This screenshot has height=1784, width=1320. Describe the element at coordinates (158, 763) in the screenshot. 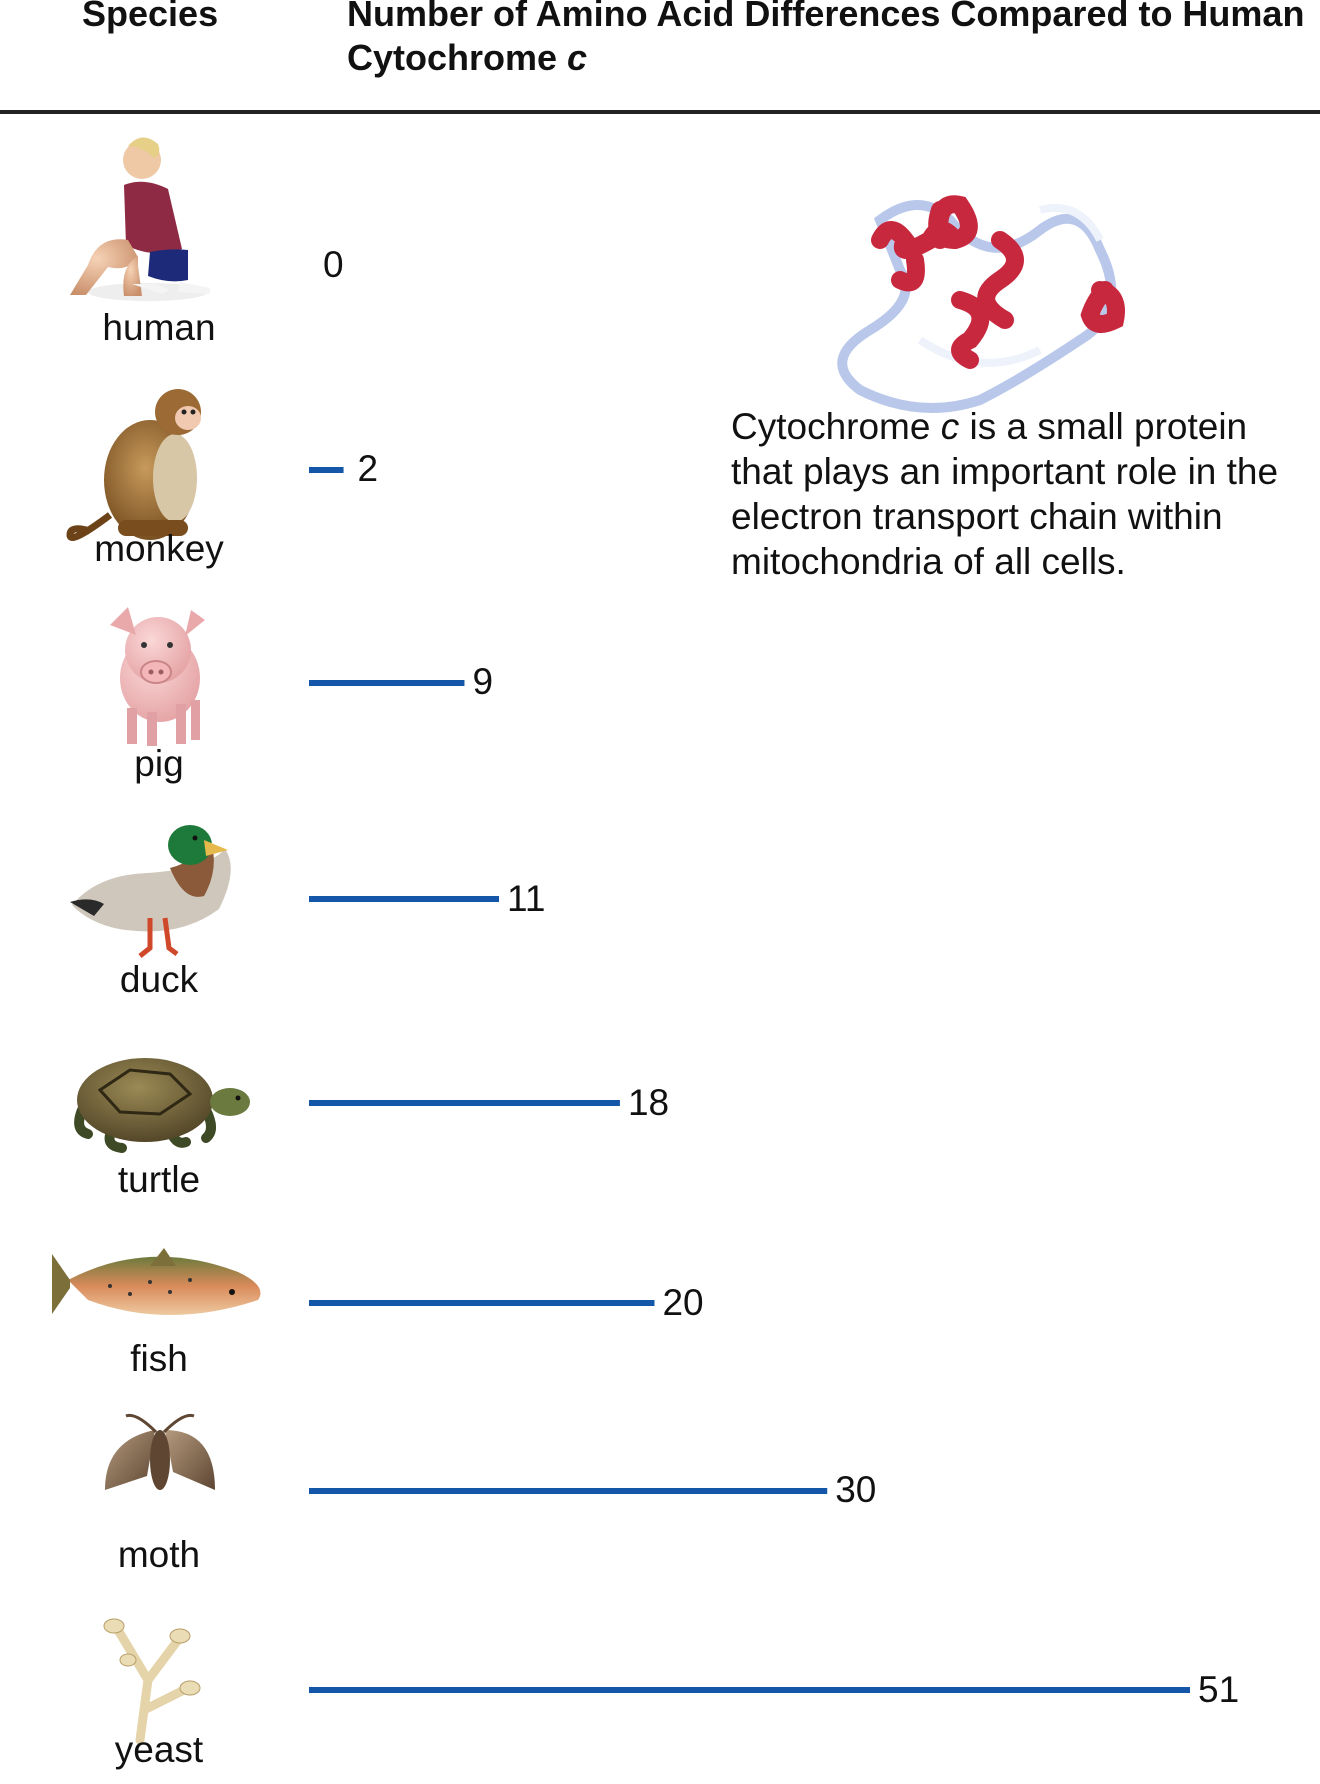

I see `species-label-pig: pig` at that location.